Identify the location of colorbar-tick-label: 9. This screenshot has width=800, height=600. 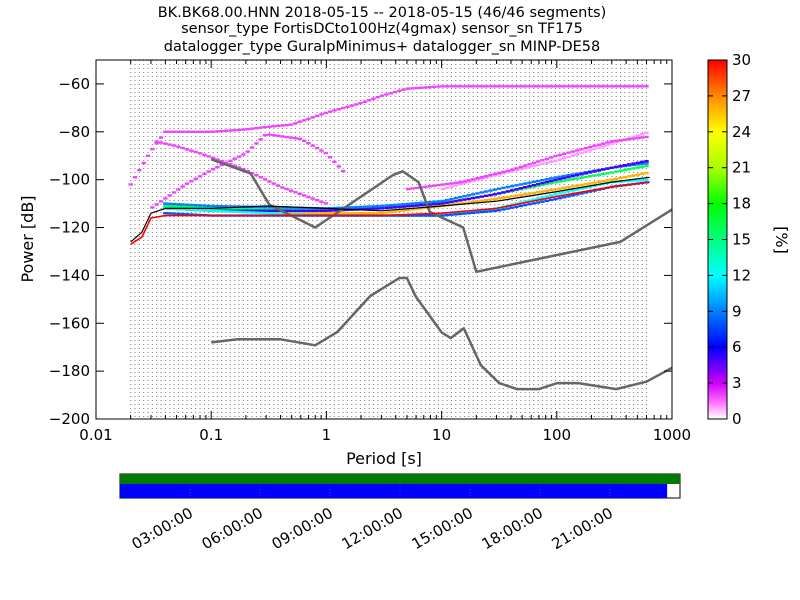
(737, 311).